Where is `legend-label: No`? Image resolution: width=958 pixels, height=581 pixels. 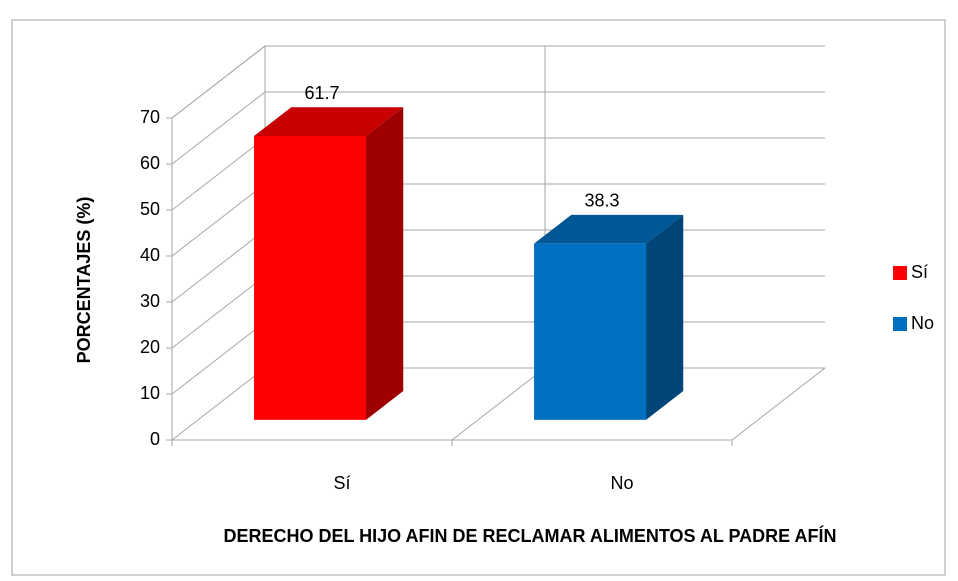 legend-label: No is located at coordinates (922, 323).